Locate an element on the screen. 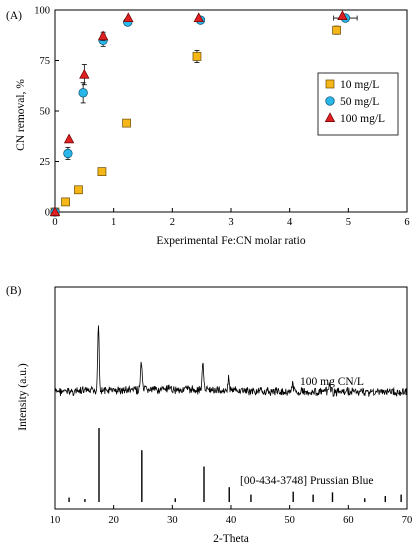  legend-label: 100 mg/L is located at coordinates (362, 119).